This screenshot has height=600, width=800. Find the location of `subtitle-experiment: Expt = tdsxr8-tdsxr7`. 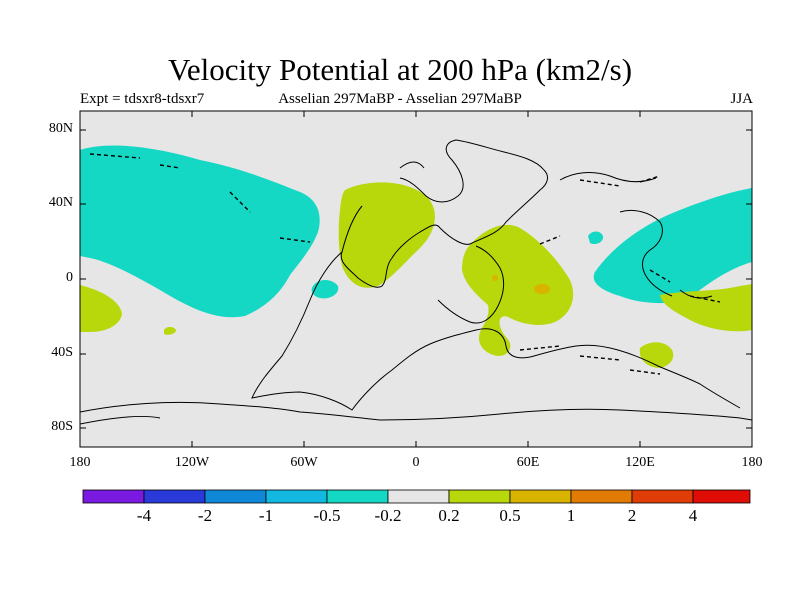

subtitle-experiment: Expt = tdsxr8-tdsxr7 is located at coordinates (142, 99).